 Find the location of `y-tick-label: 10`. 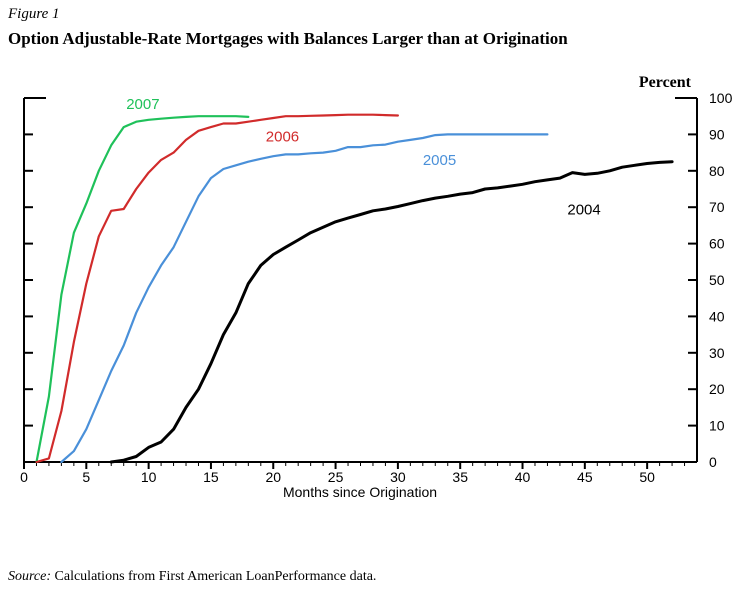

y-tick-label: 10 is located at coordinates (717, 426).